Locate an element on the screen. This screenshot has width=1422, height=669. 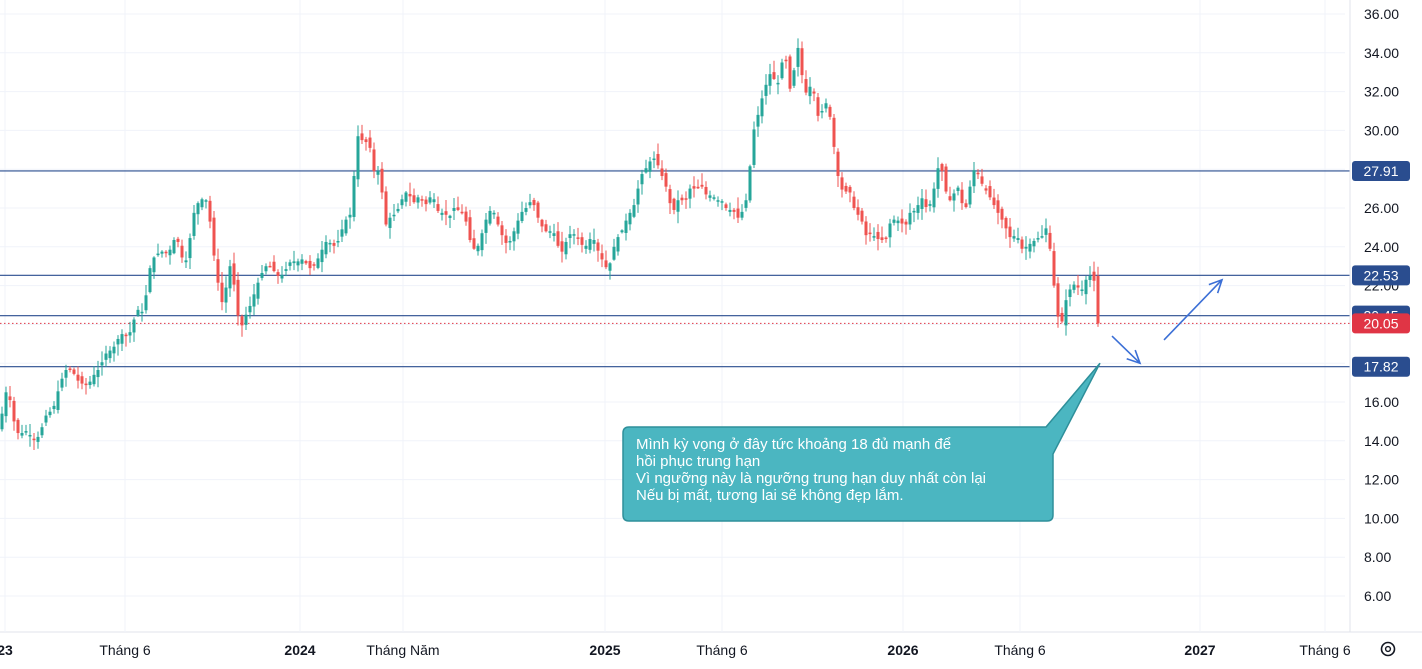
callout-line-4: Nếu bị mất, tương lai sẽ không đẹp lắm. is located at coordinates (770, 495).